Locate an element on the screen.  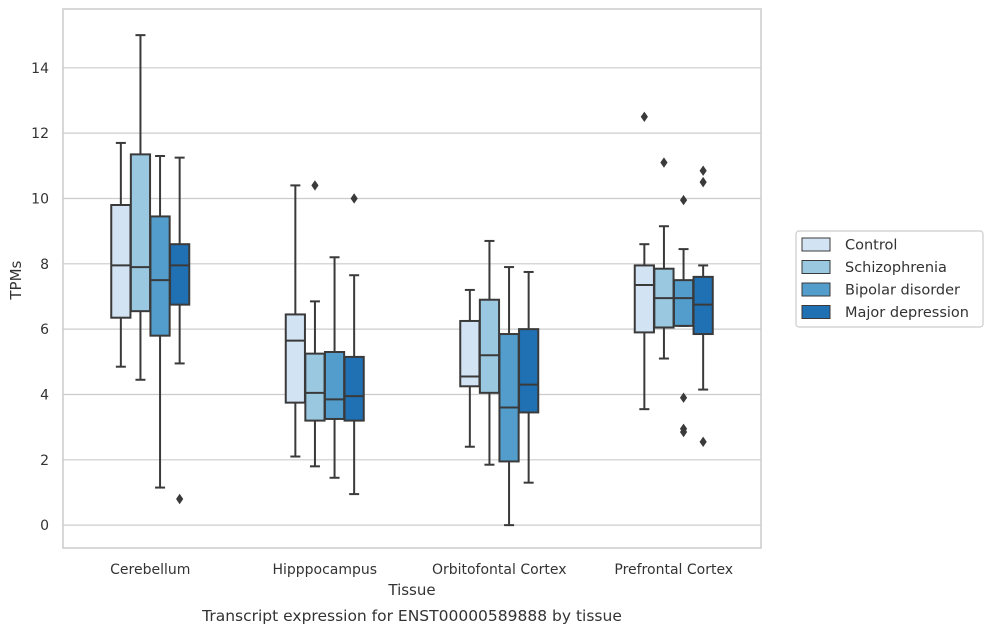
y-tick-label: 6 is located at coordinates (44, 330).